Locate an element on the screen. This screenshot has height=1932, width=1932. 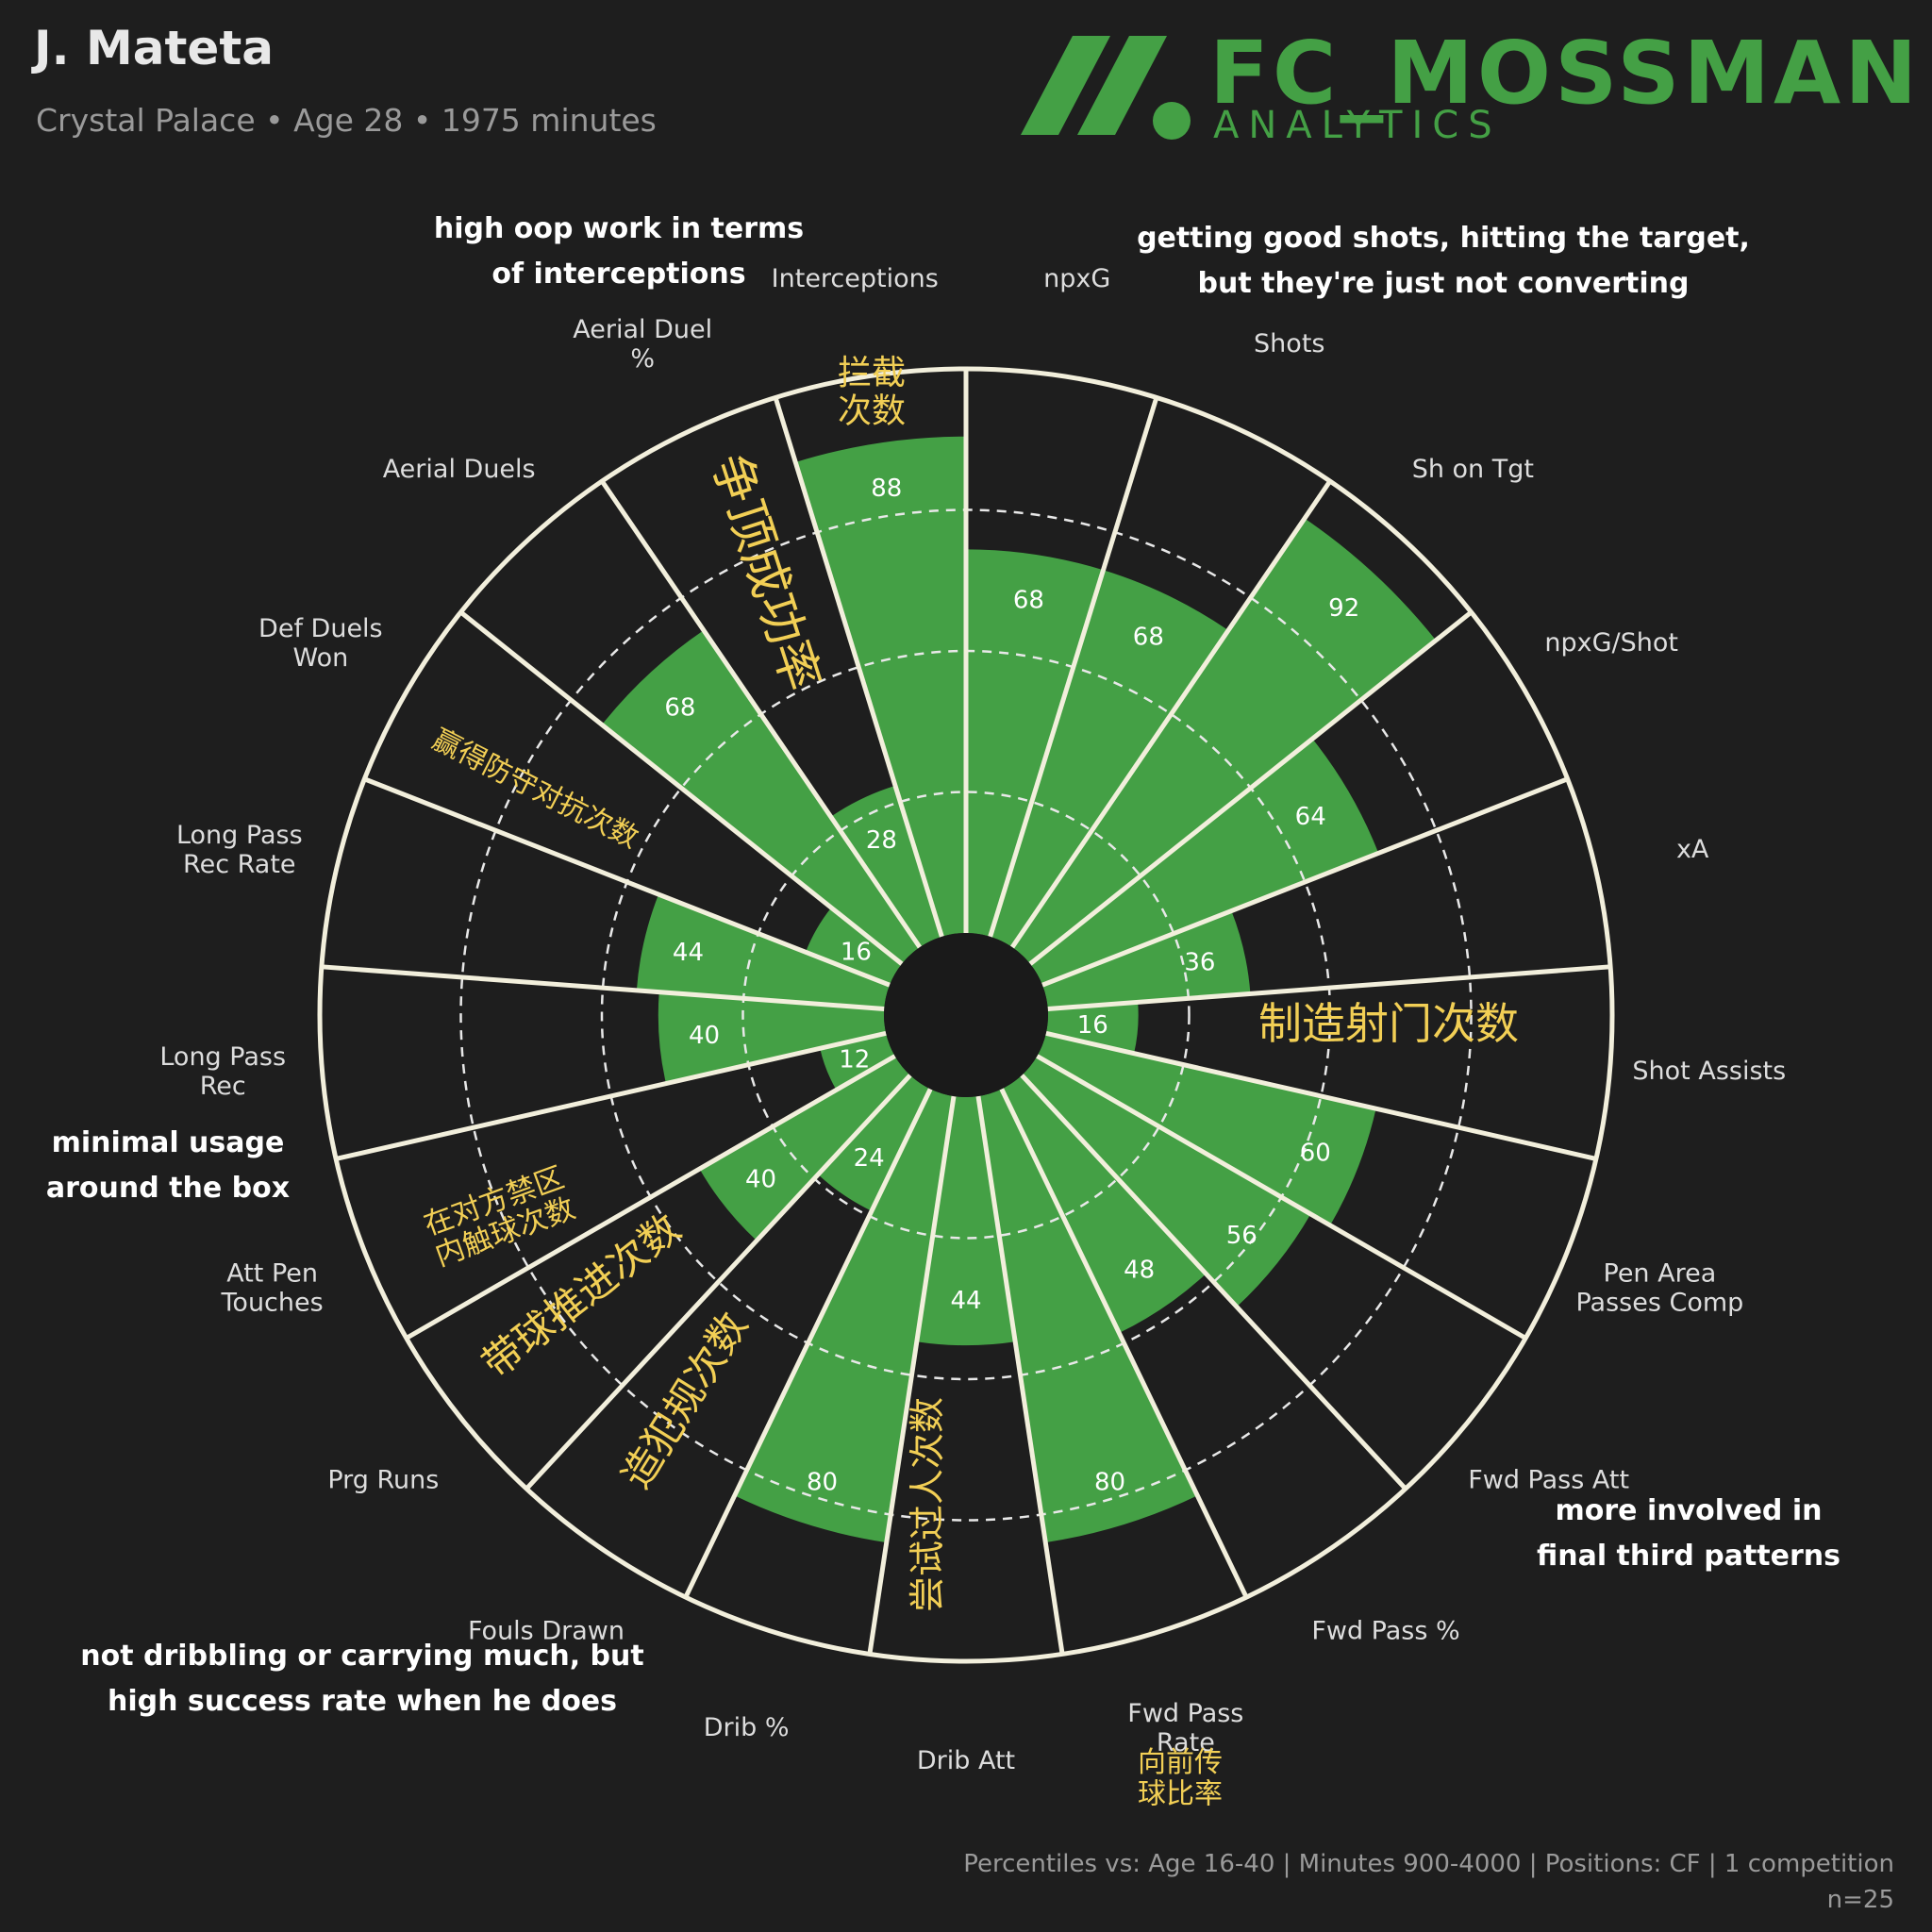
logo-subtitle: ANALYTICS is located at coordinates (1358, 126).